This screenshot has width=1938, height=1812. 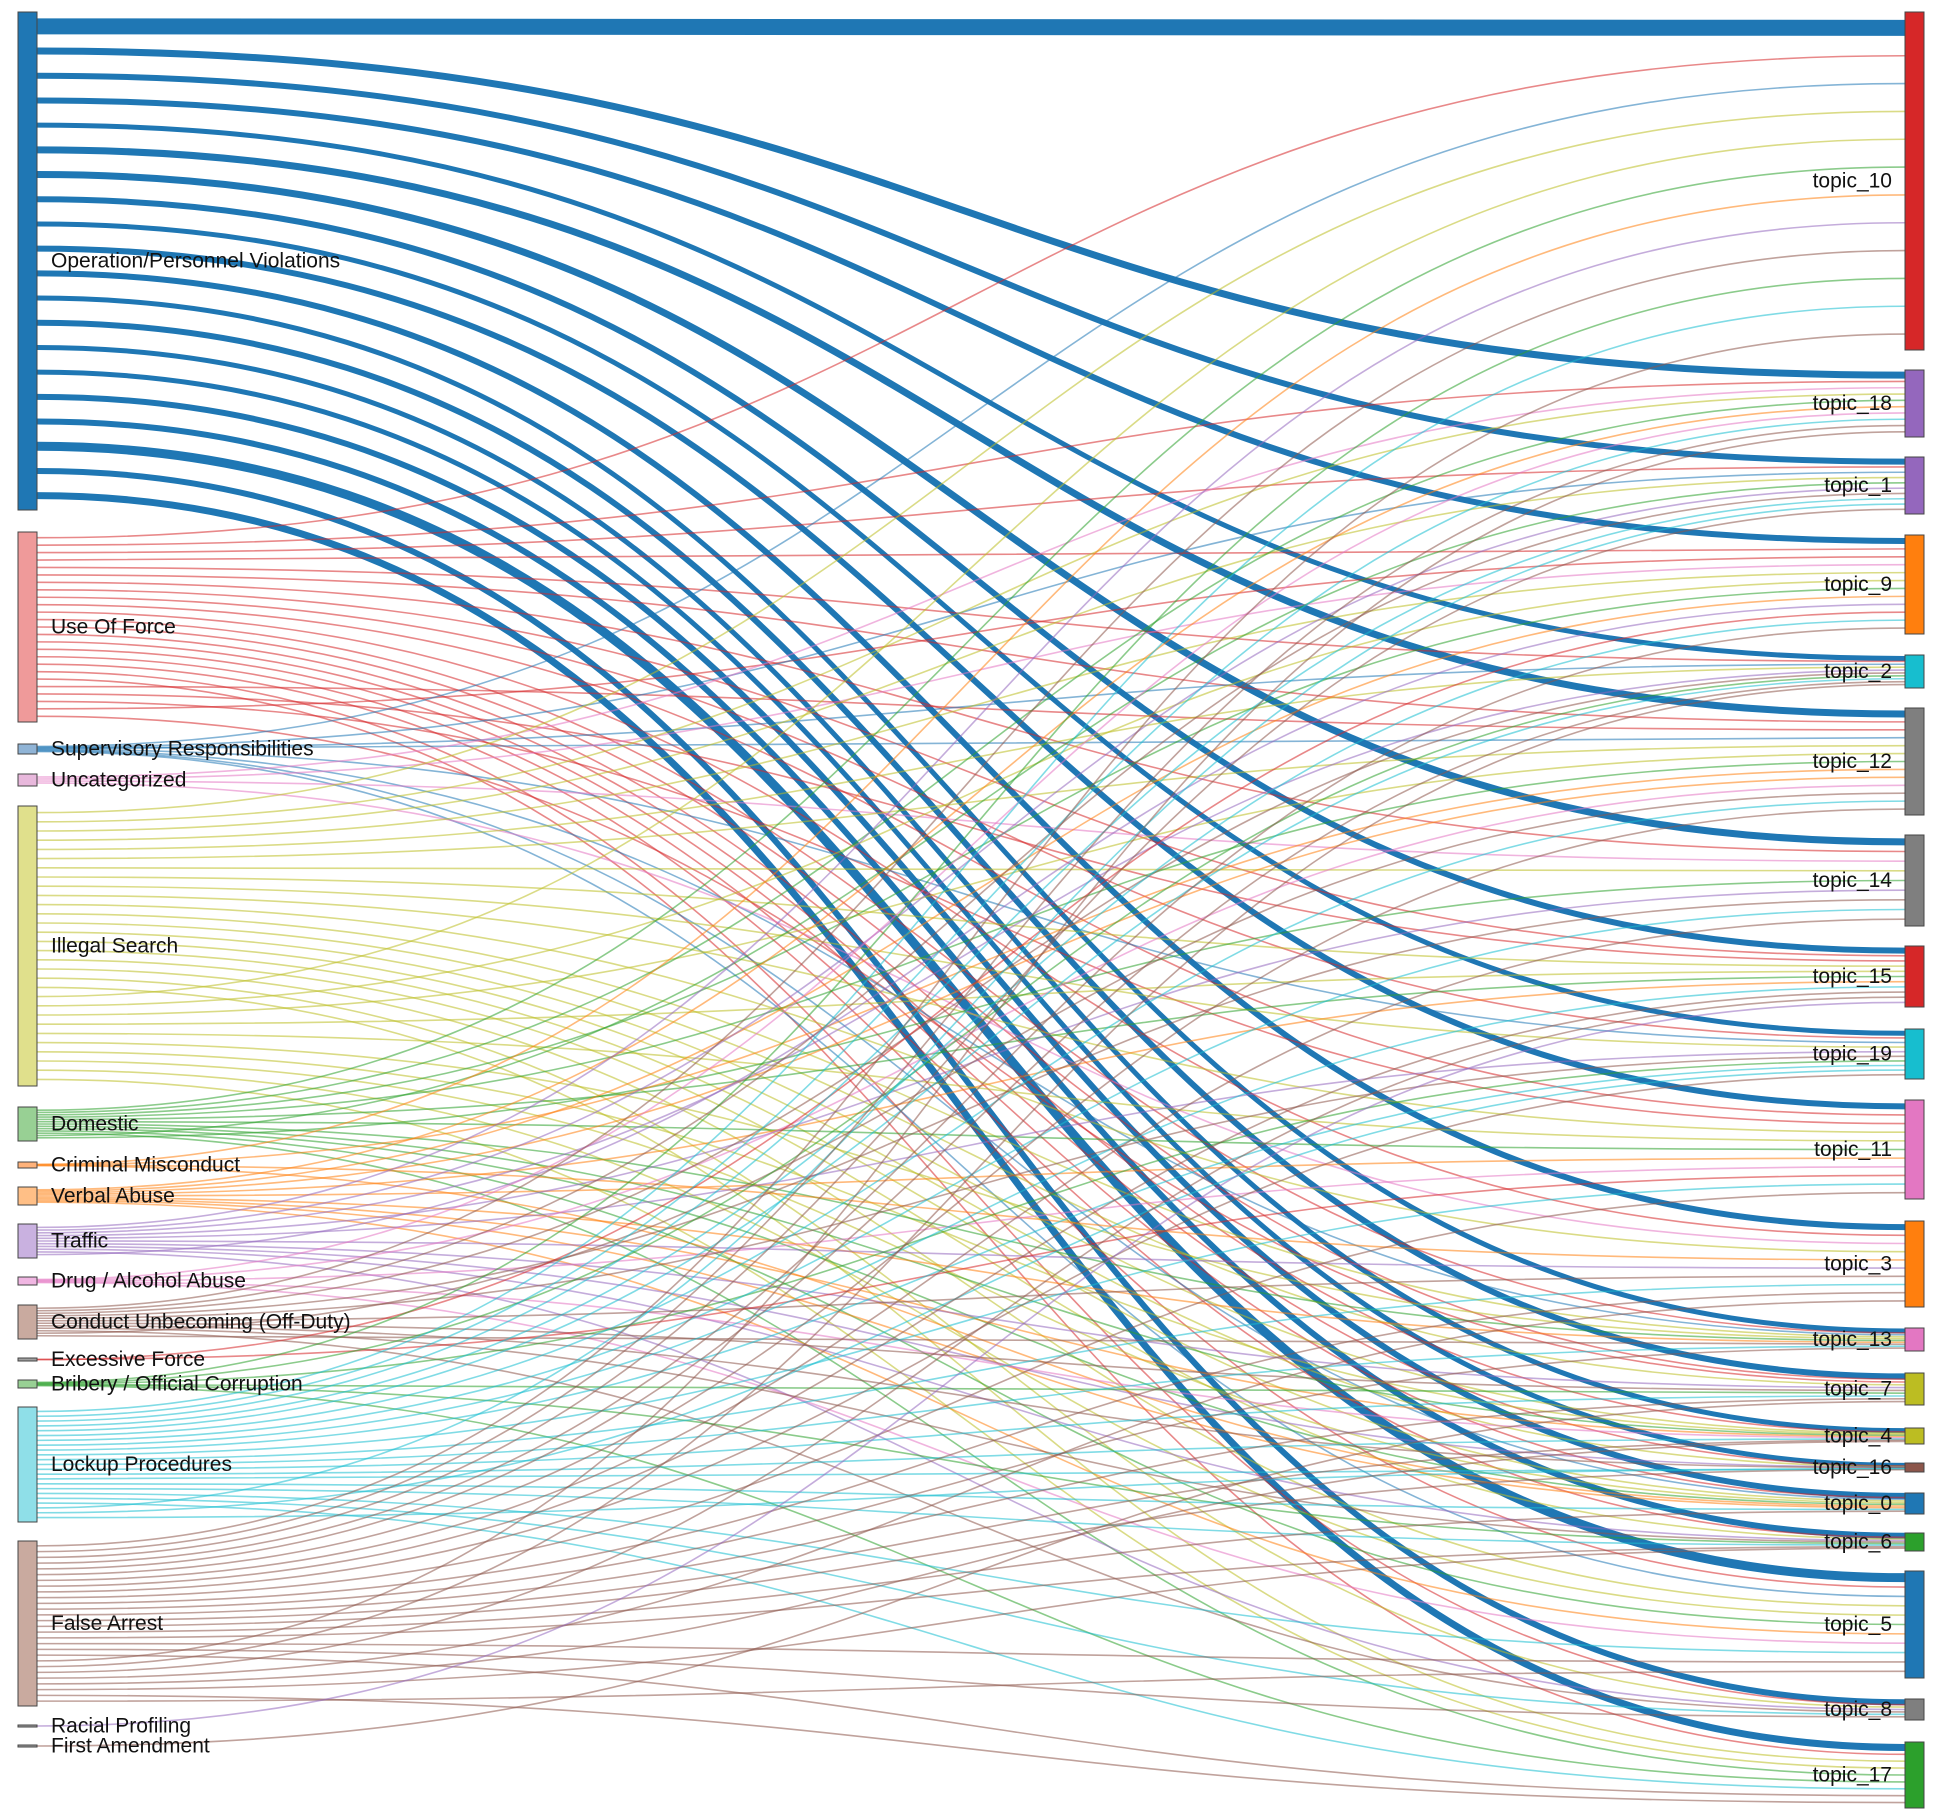 I want to click on target-node-label: topic_4, so click(x=1858, y=1436).